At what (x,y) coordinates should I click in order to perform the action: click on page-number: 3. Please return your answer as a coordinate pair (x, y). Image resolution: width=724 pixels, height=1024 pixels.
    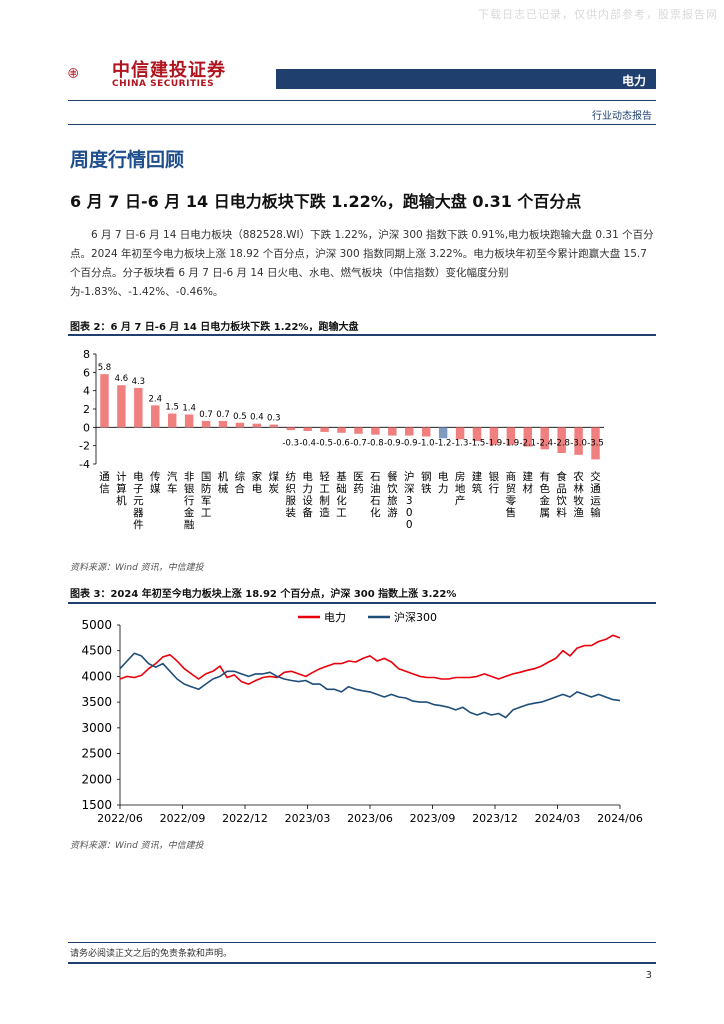
    Looking at the image, I should click on (648, 975).